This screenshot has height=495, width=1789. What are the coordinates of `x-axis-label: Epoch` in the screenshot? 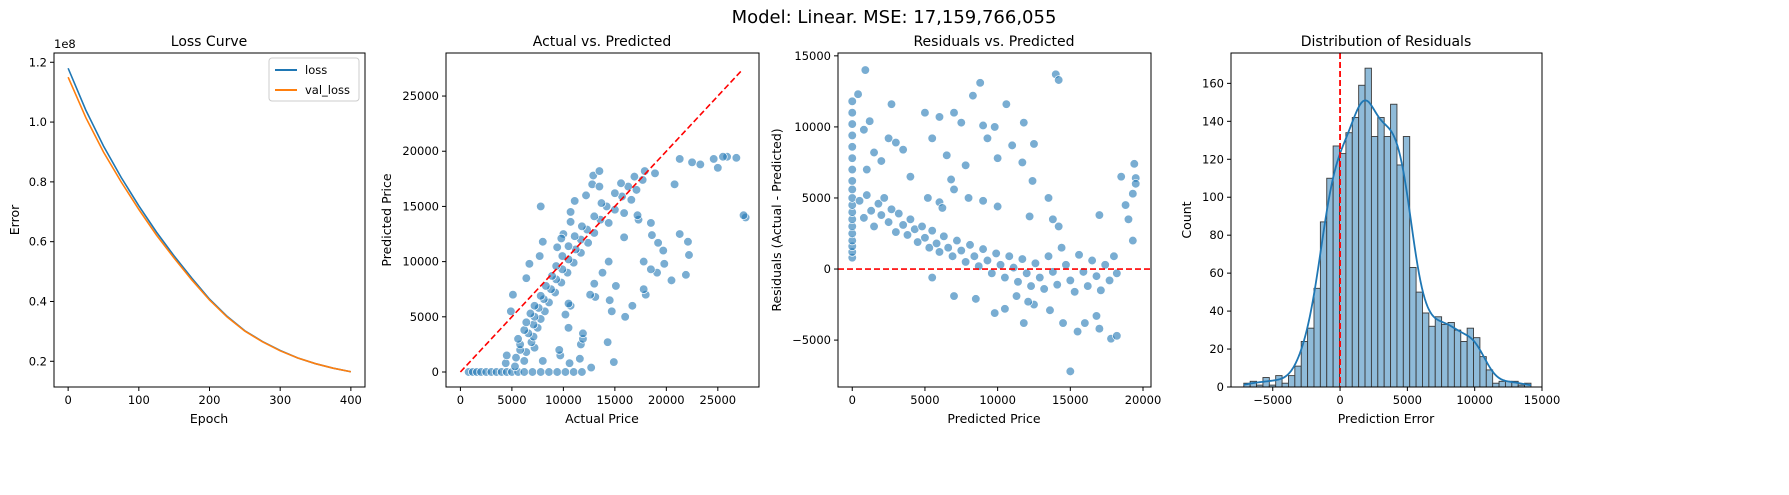 It's located at (209, 418).